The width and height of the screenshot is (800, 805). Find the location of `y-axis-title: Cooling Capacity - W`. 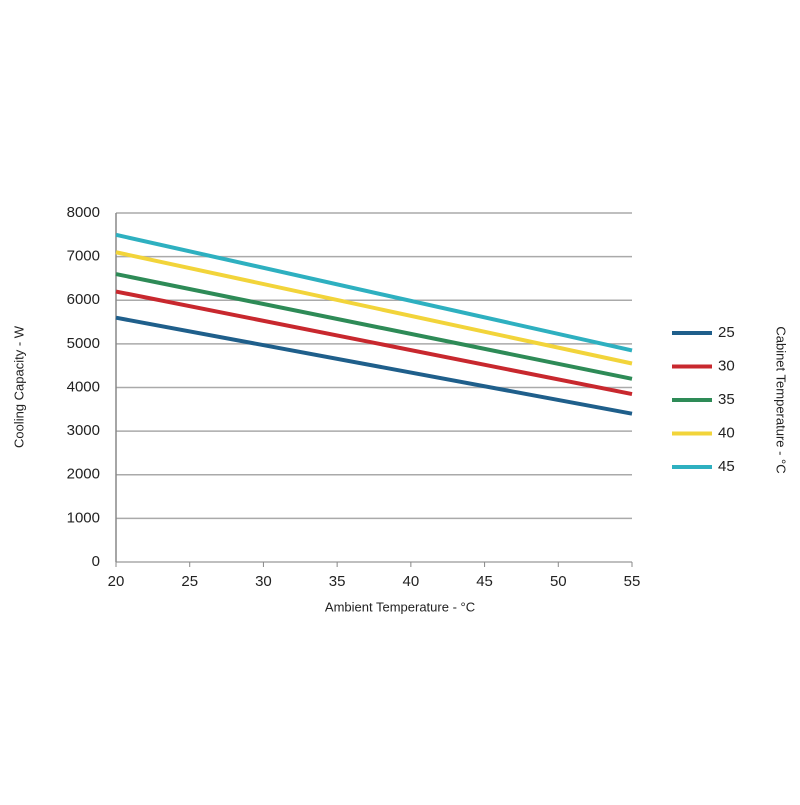

y-axis-title: Cooling Capacity - W is located at coordinates (18, 386).